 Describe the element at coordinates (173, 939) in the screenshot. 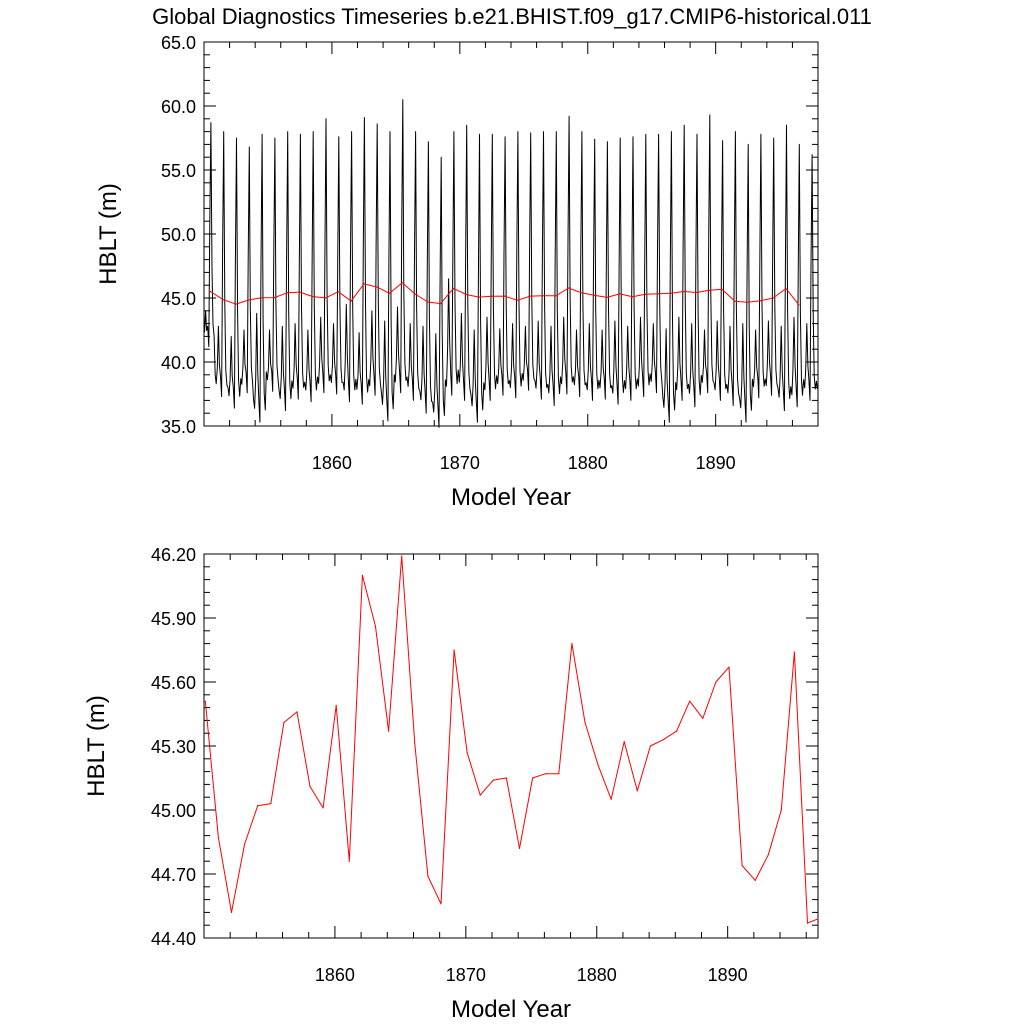

I see `bottom-y-tick-label: 44.40` at that location.